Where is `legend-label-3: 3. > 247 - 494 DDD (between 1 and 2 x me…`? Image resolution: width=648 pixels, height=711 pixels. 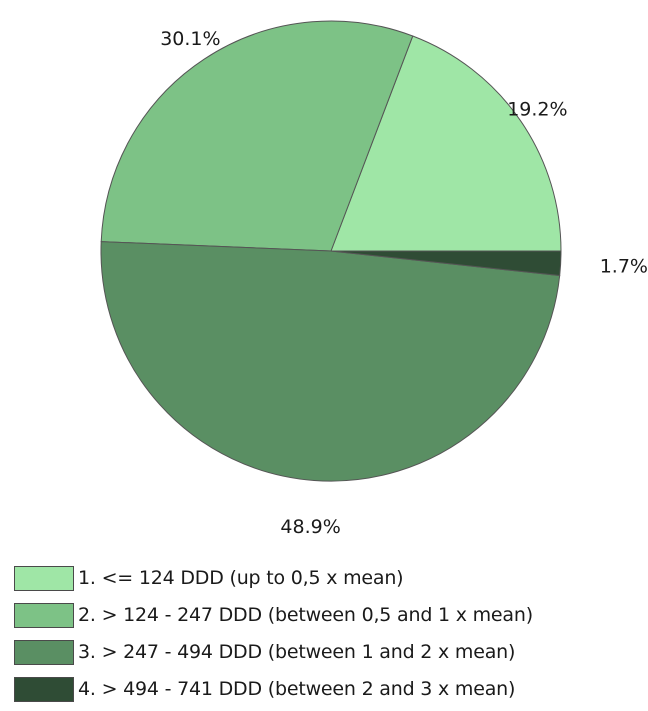 legend-label-3: 3. > 247 - 494 DDD (between 1 and 2 x me… is located at coordinates (297, 652).